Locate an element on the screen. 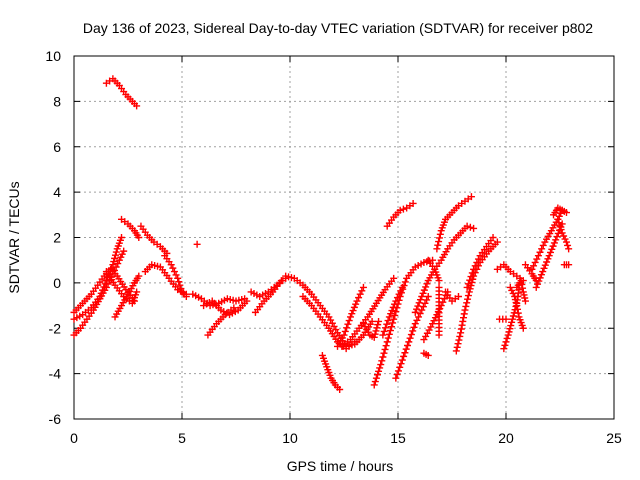 This screenshot has height=480, width=640. y-tick-label: 0 is located at coordinates (57, 283).